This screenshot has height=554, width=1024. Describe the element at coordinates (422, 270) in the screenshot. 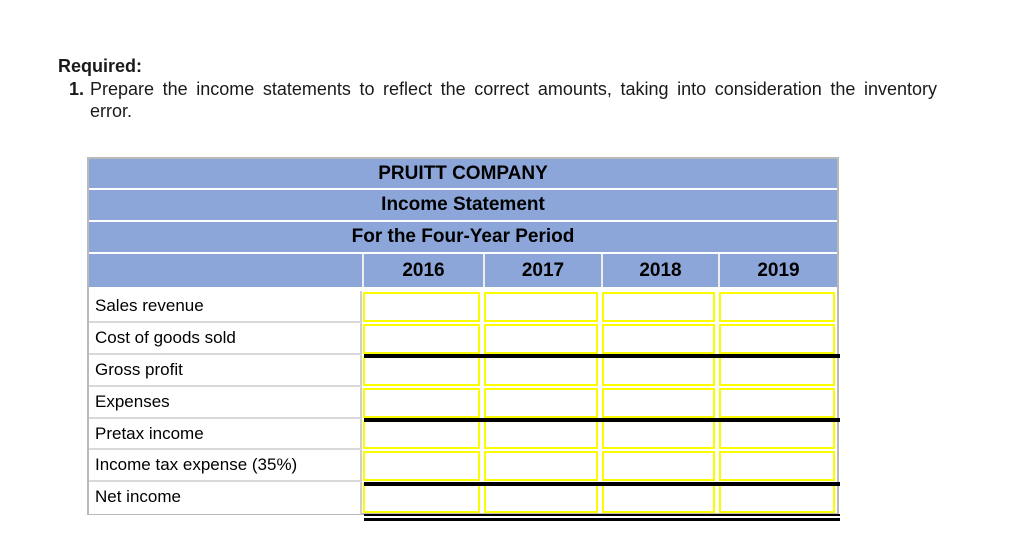

I see `year-header-2016: 2016` at that location.